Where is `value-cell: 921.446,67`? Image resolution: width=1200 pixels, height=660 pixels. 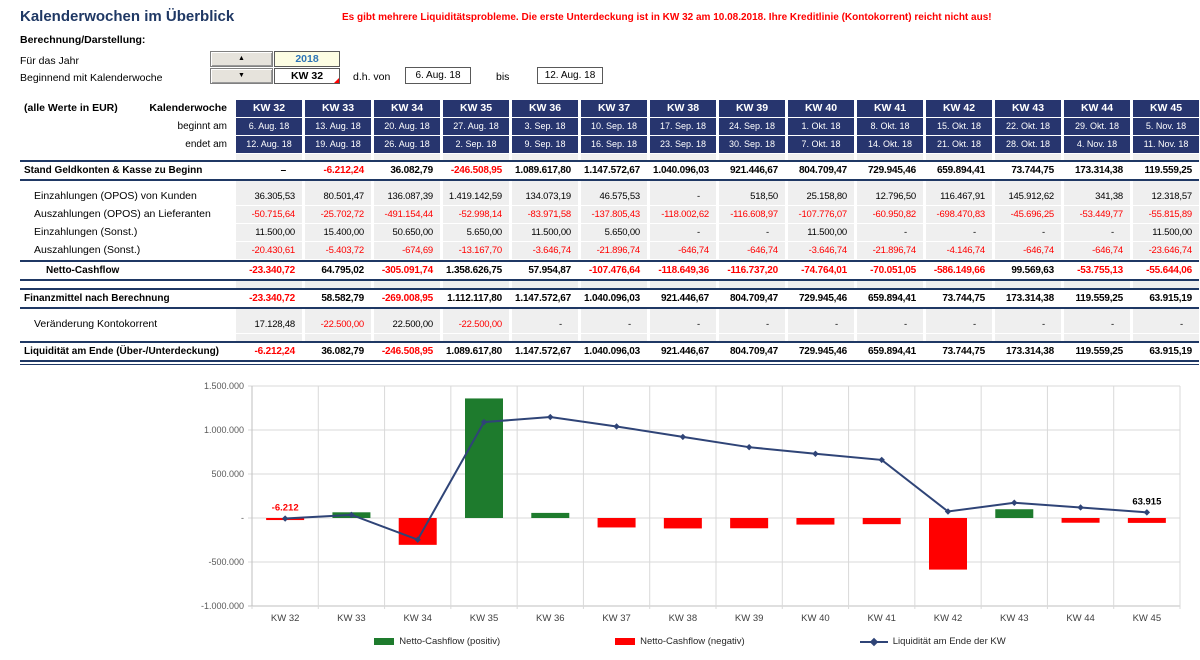 value-cell: 921.446,67 is located at coordinates (684, 351).